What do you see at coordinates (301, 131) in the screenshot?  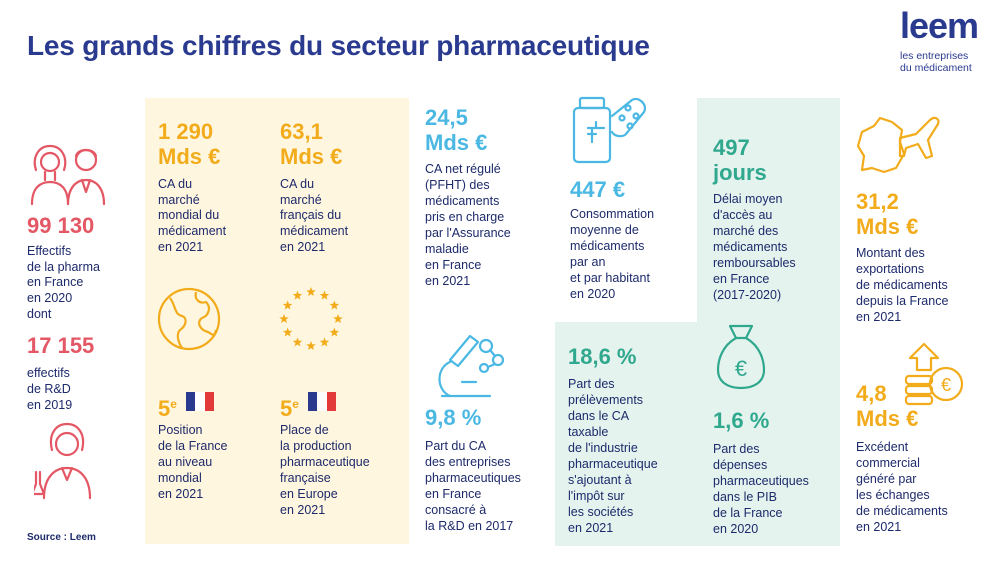 I see `value-ca-france-1: 63,1` at bounding box center [301, 131].